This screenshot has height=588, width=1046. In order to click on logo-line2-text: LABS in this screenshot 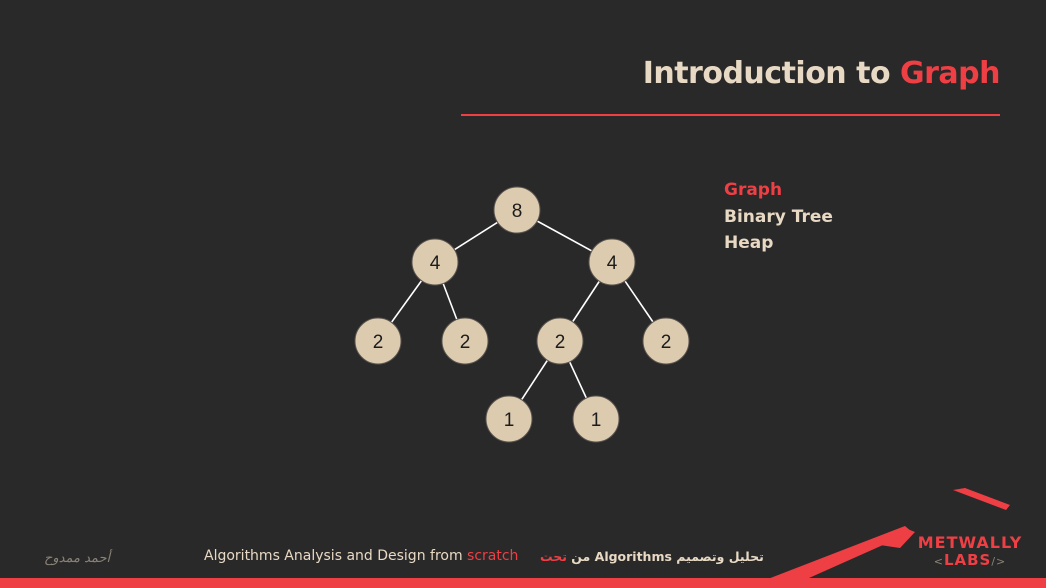, I will do `click(967, 560)`.